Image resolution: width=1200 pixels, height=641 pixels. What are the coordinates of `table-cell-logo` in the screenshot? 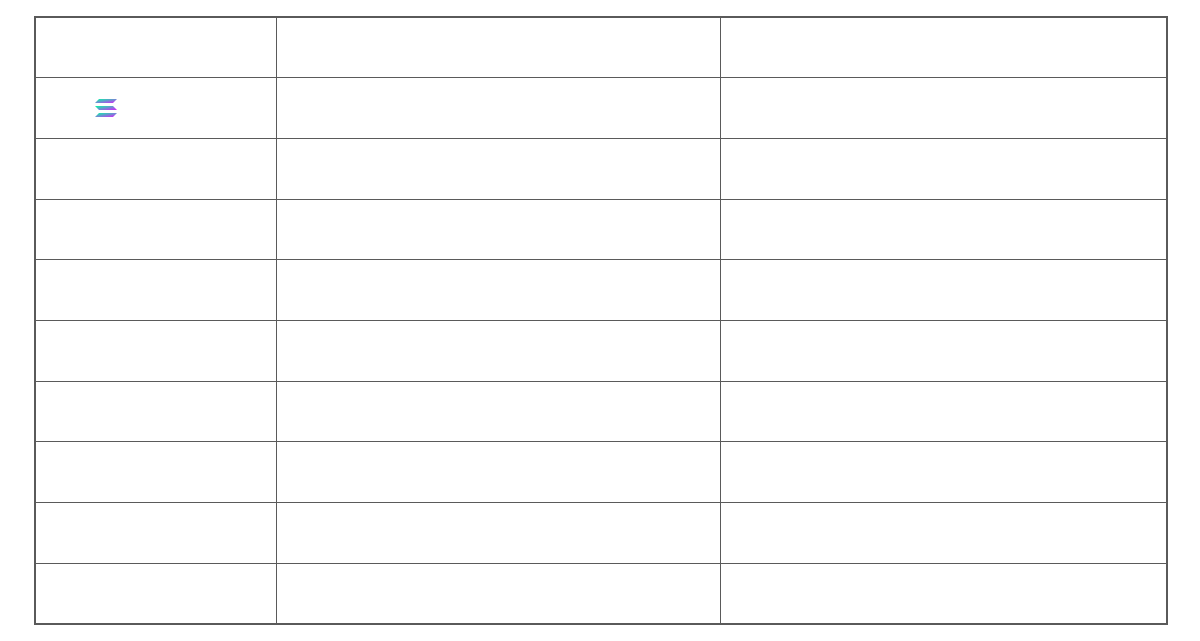 It's located at (155, 108).